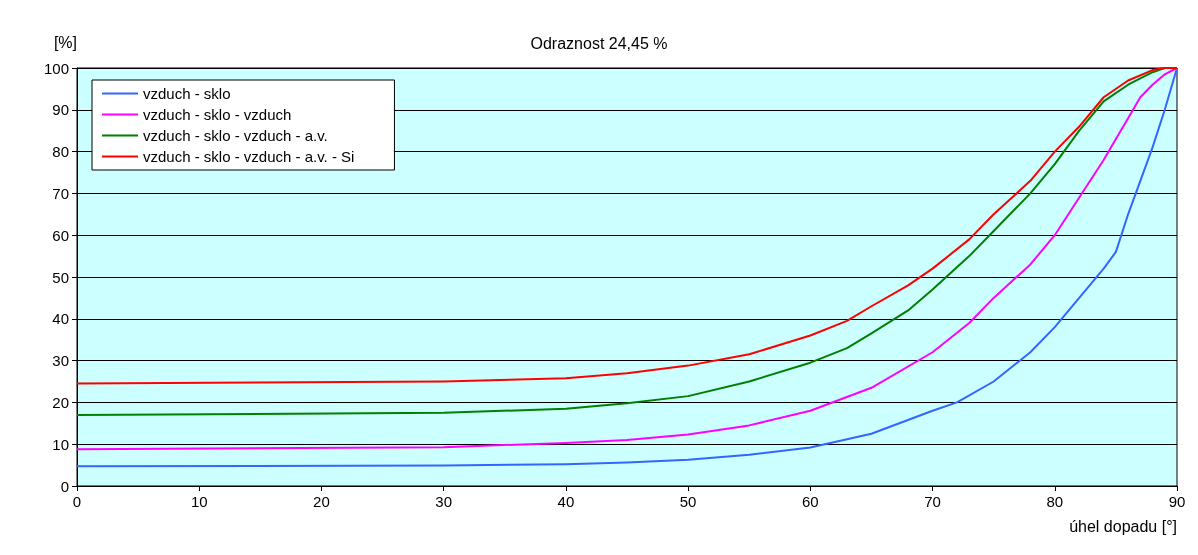 This screenshot has width=1198, height=555. Describe the element at coordinates (235, 135) in the screenshot. I see `legend-label: vzduch - sklo - vzduch - a.v.` at that location.